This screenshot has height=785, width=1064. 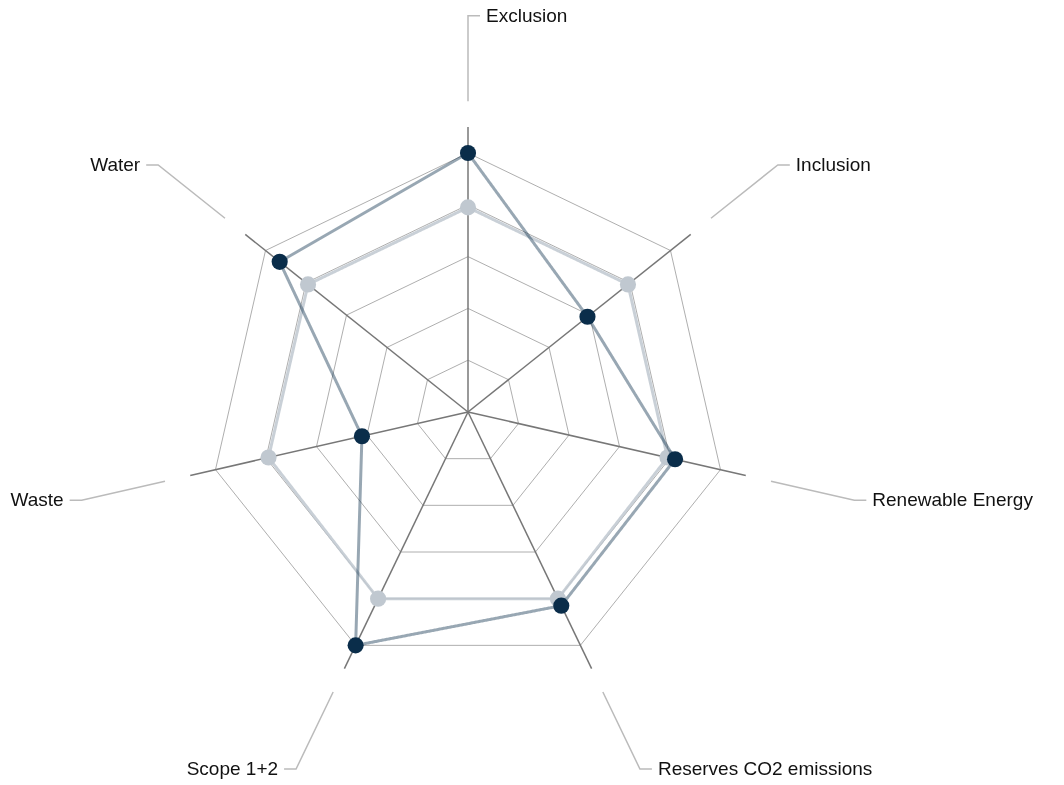 What do you see at coordinates (37, 500) in the screenshot?
I see `spoke-label: Waste` at bounding box center [37, 500].